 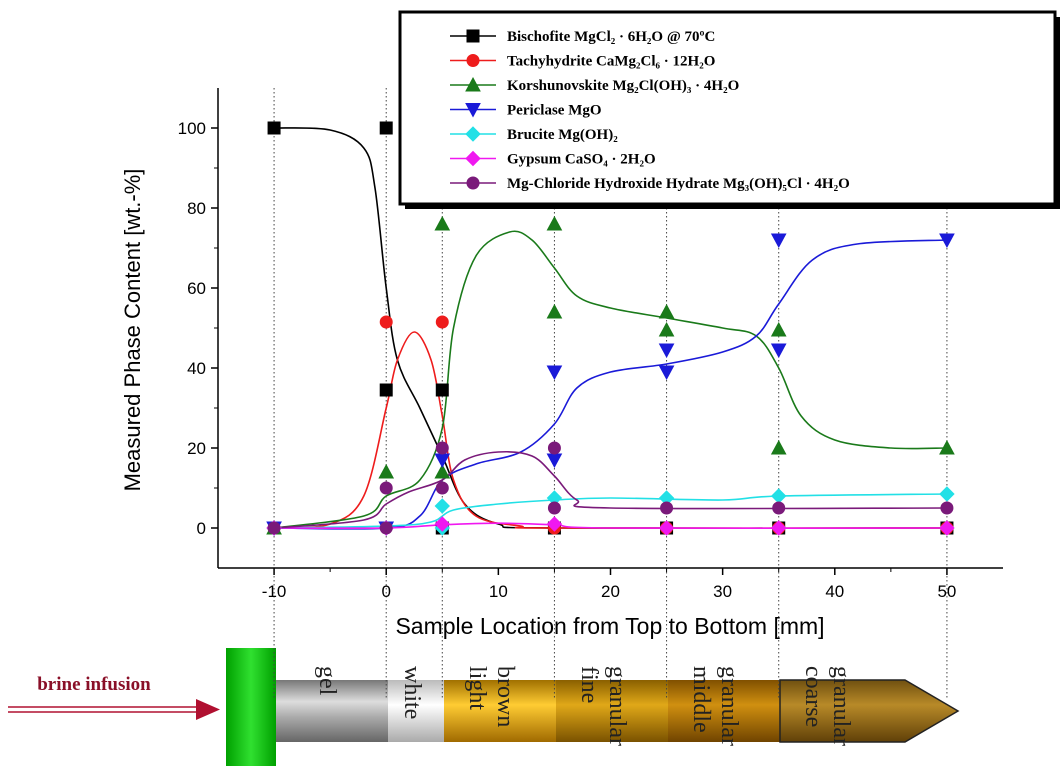 I want to click on zone-label: middle, so click(x=701, y=699).